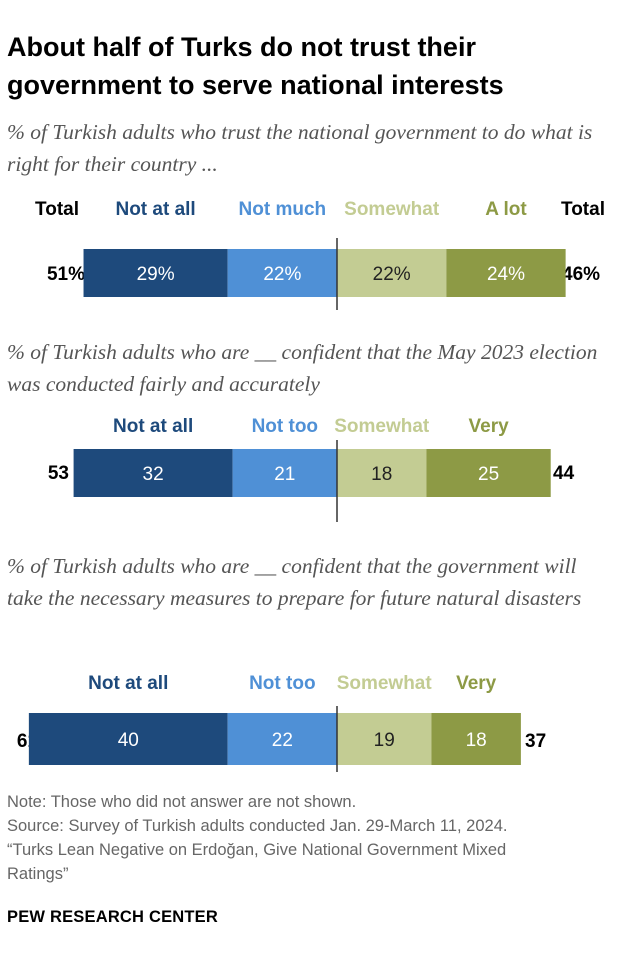 The image size is (620, 964). What do you see at coordinates (564, 473) in the screenshot?
I see `chart-2-right-total: 44` at bounding box center [564, 473].